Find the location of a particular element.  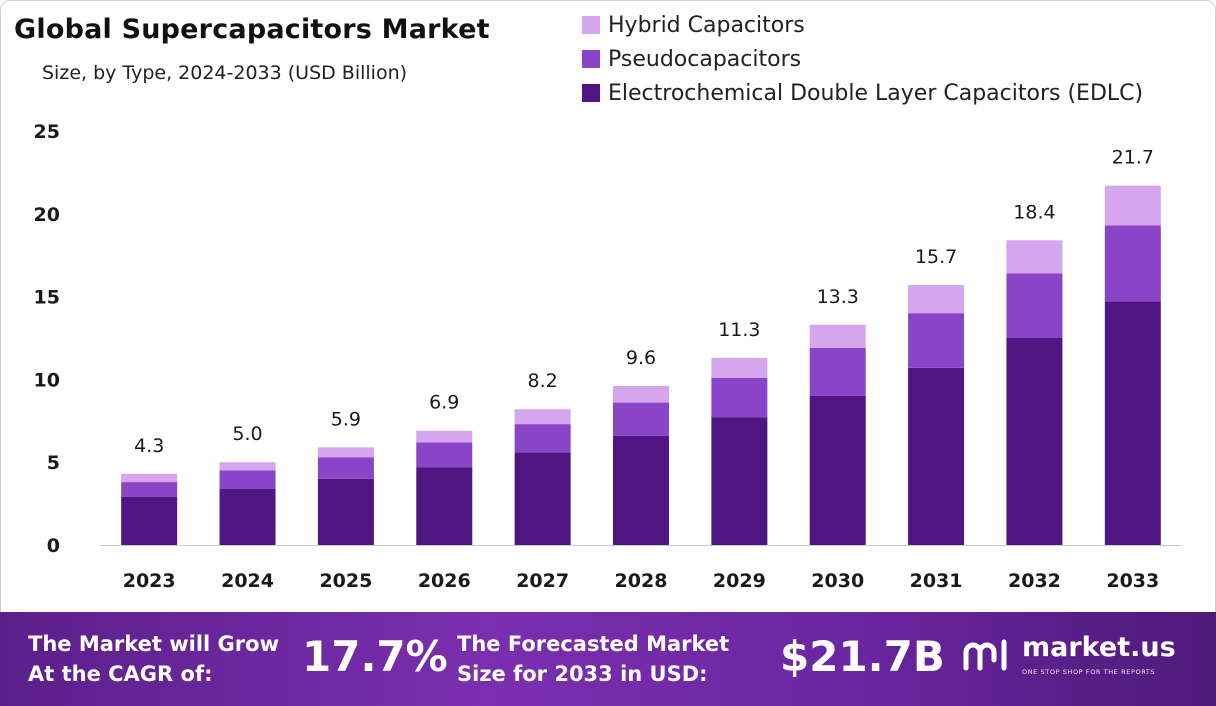

bar-total-label: 6.9 is located at coordinates (444, 403).